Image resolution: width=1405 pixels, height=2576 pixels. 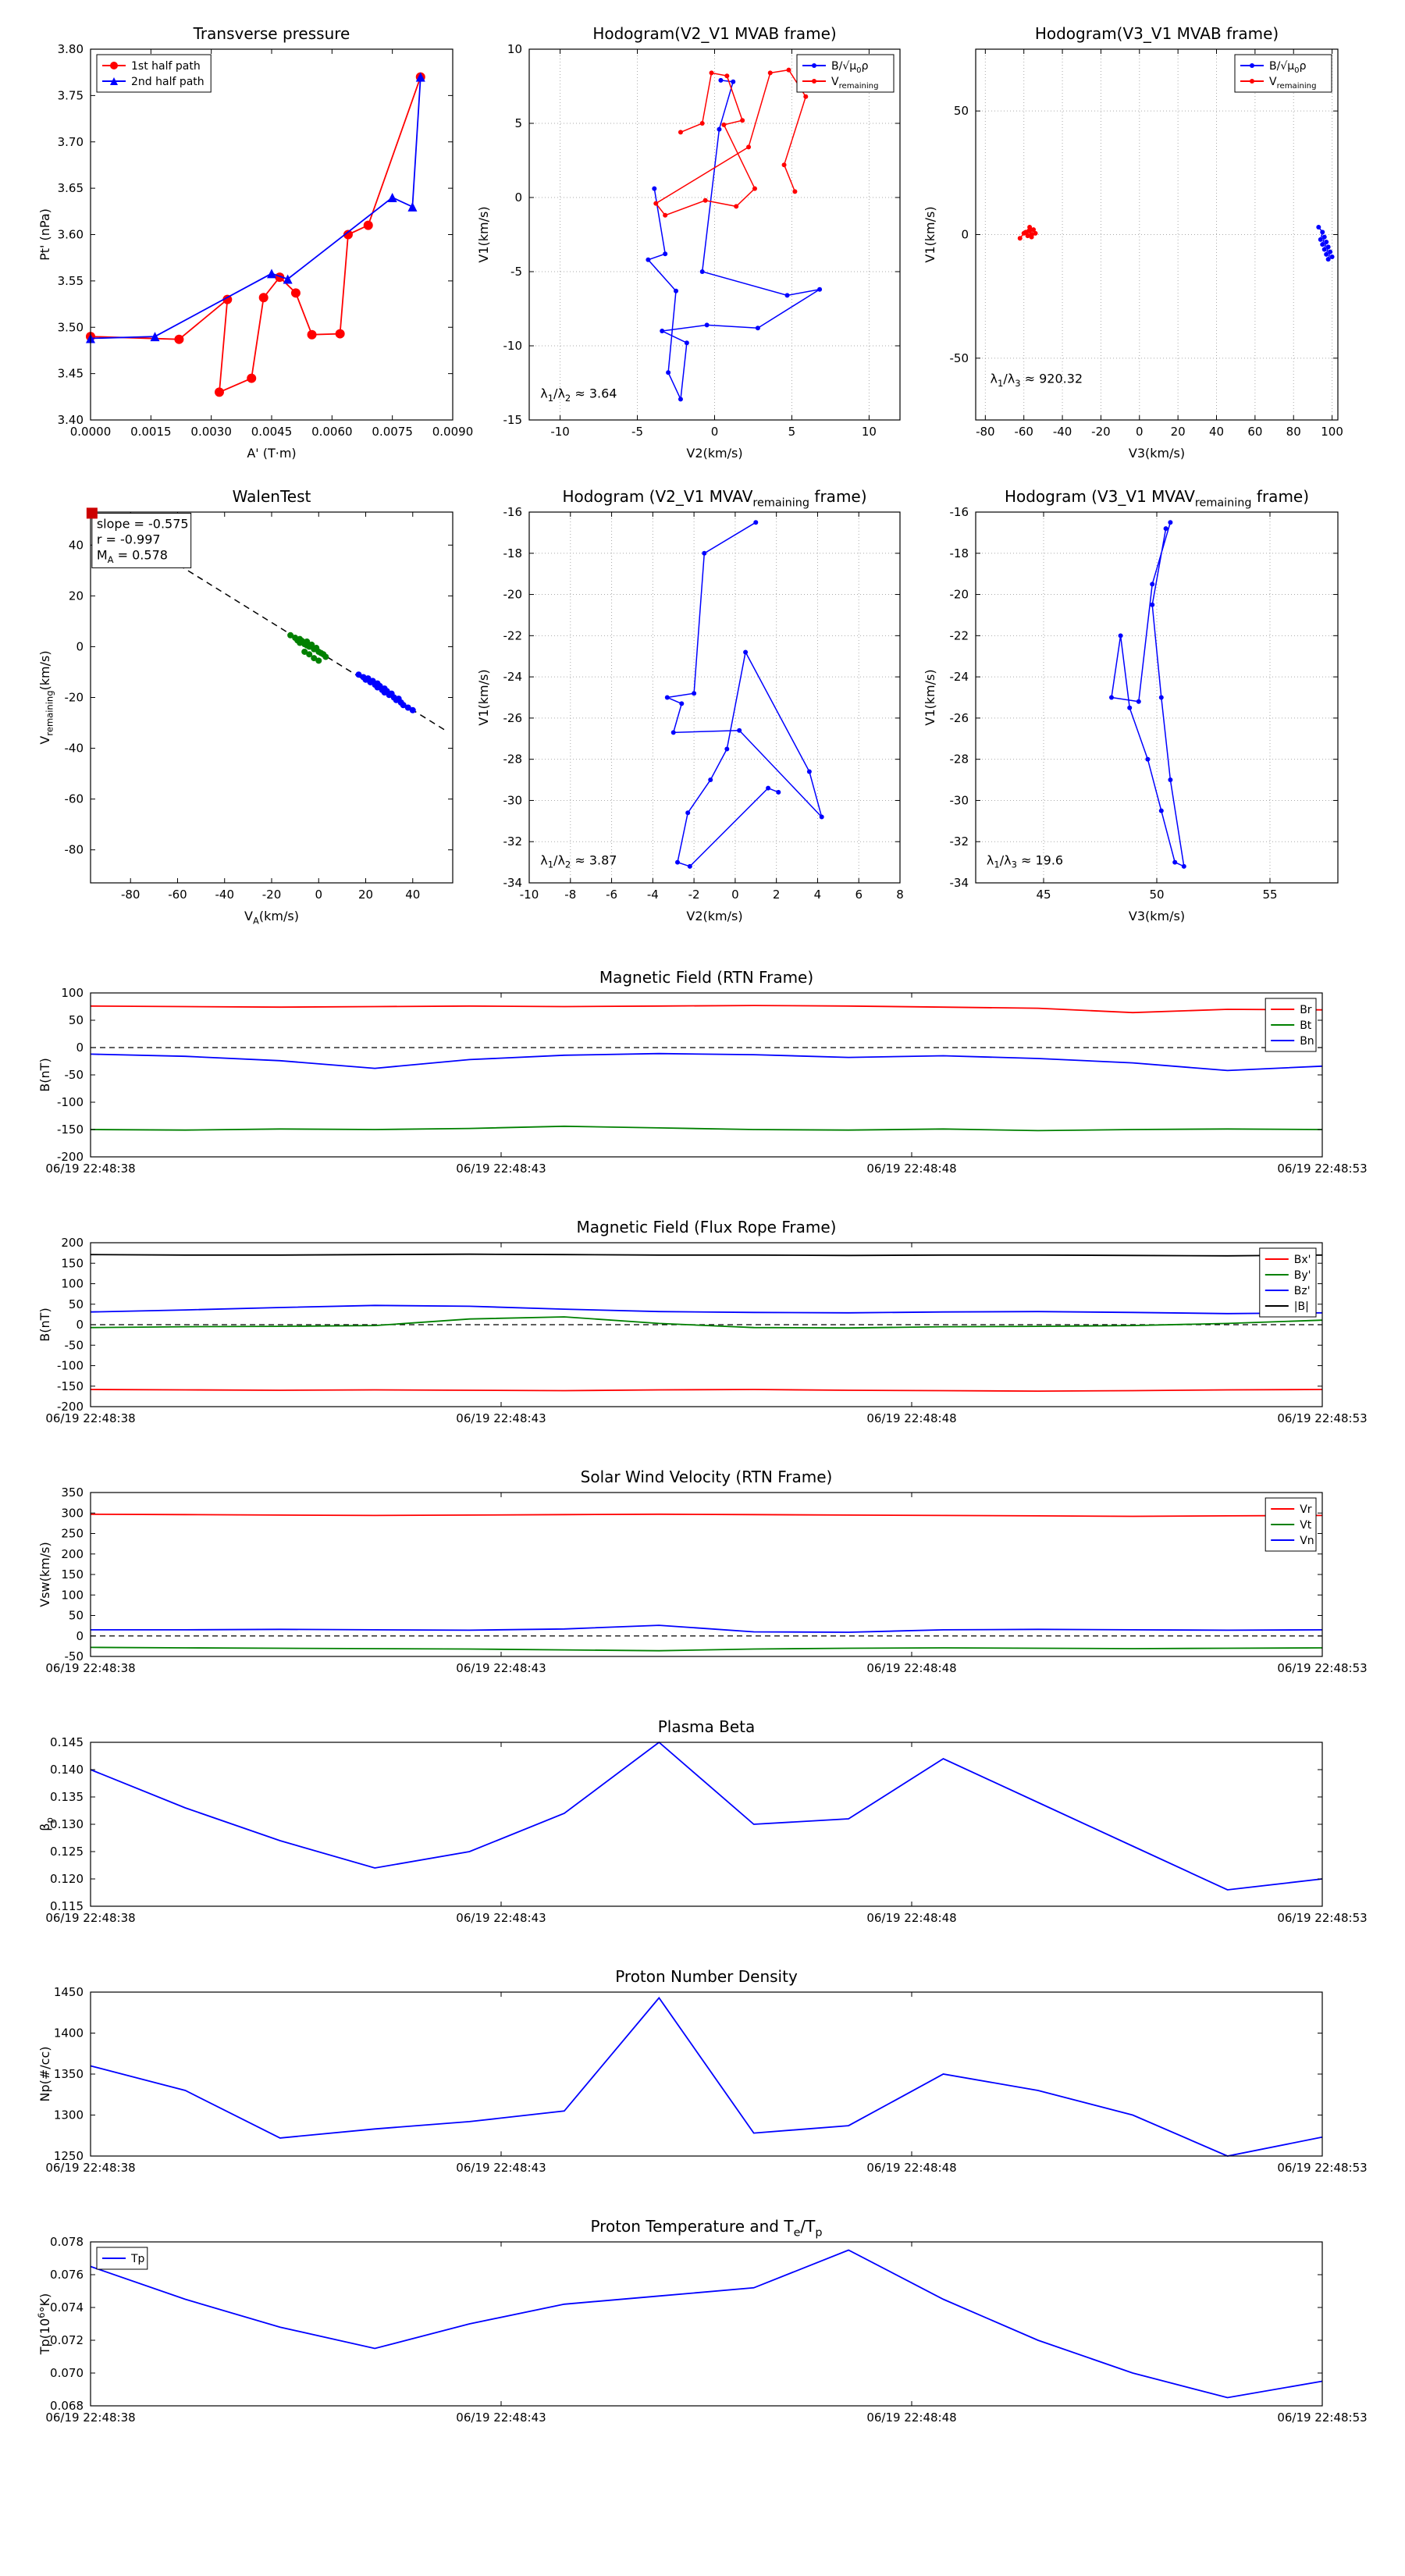 I want to click on transverse-pressure-xtick: 0.0075, so click(x=393, y=432).